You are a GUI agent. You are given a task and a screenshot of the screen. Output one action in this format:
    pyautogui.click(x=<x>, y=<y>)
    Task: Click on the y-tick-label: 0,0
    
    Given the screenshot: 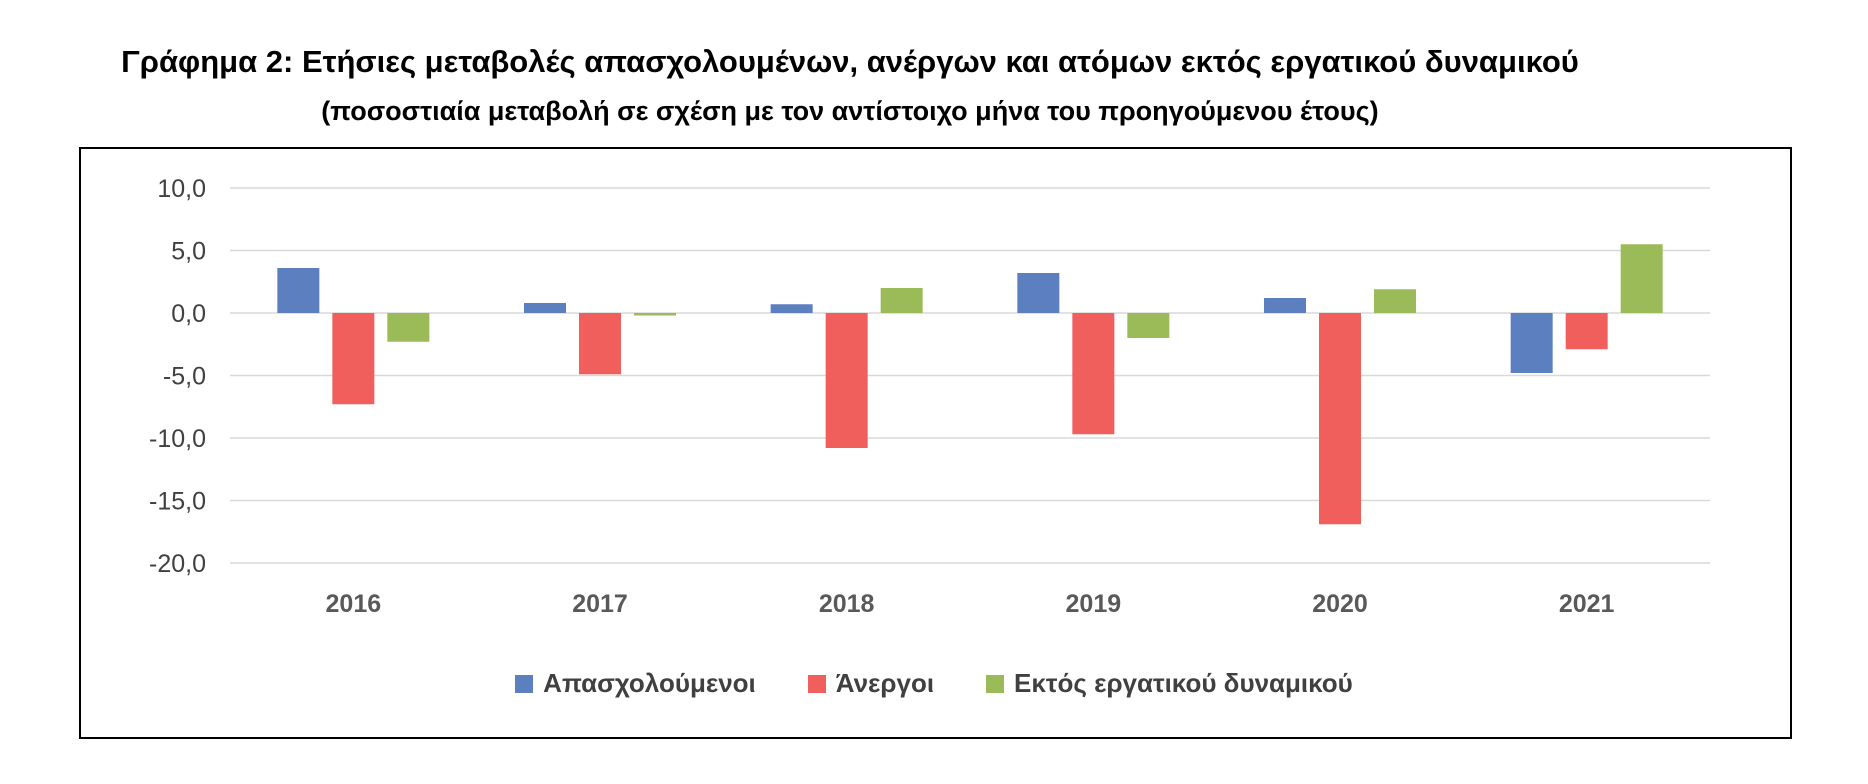 What is the action you would take?
    pyautogui.click(x=188, y=314)
    